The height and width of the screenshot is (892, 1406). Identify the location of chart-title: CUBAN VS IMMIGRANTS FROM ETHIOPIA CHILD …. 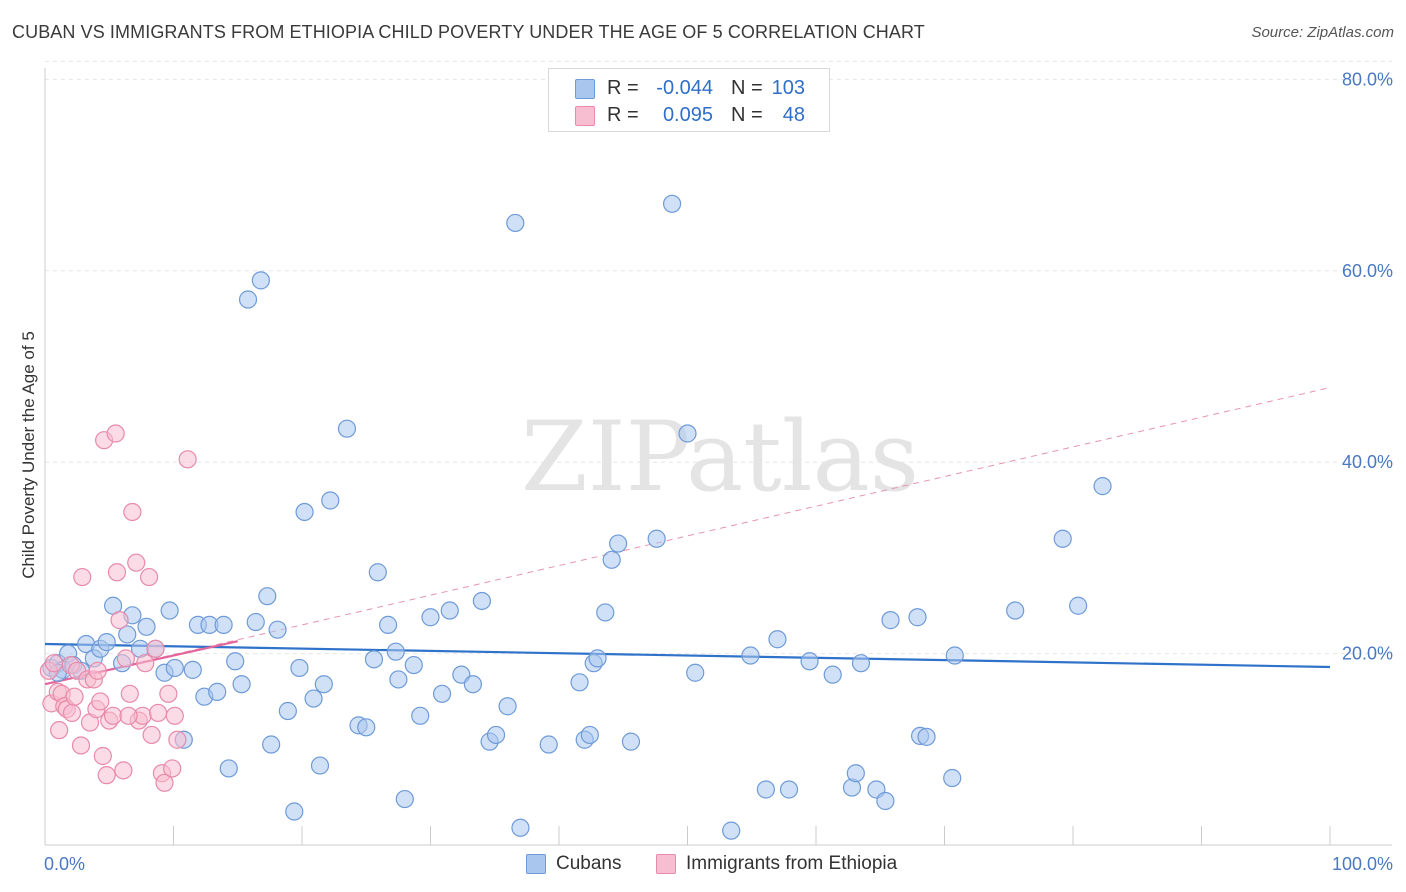
(468, 32).